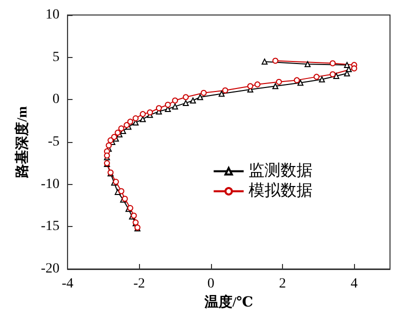  Describe the element at coordinates (50, 226) in the screenshot. I see `y-tick-label: -15` at that location.